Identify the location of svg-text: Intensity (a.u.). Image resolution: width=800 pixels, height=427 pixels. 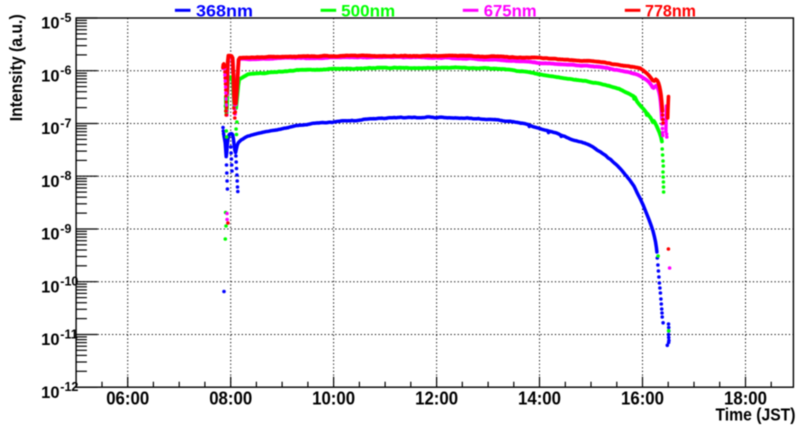
(16, 67).